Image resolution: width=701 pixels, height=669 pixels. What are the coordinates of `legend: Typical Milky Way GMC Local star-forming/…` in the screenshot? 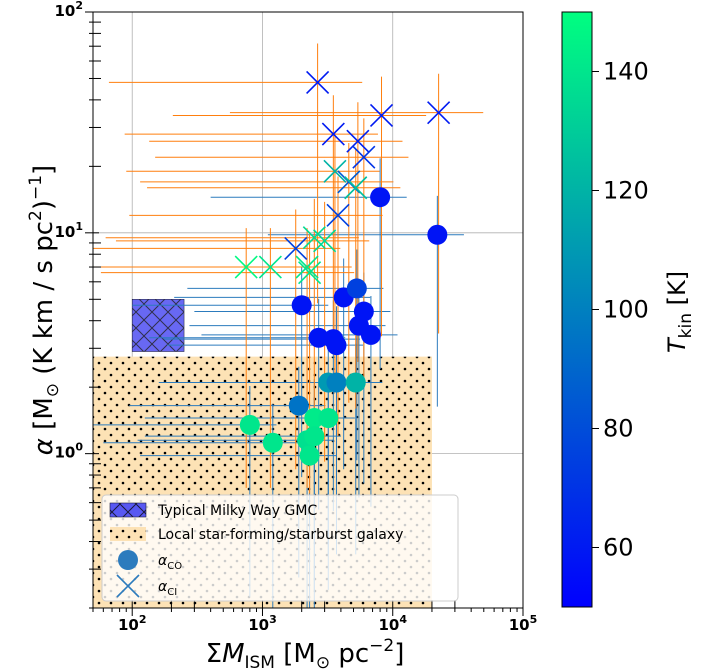 It's located at (280, 548).